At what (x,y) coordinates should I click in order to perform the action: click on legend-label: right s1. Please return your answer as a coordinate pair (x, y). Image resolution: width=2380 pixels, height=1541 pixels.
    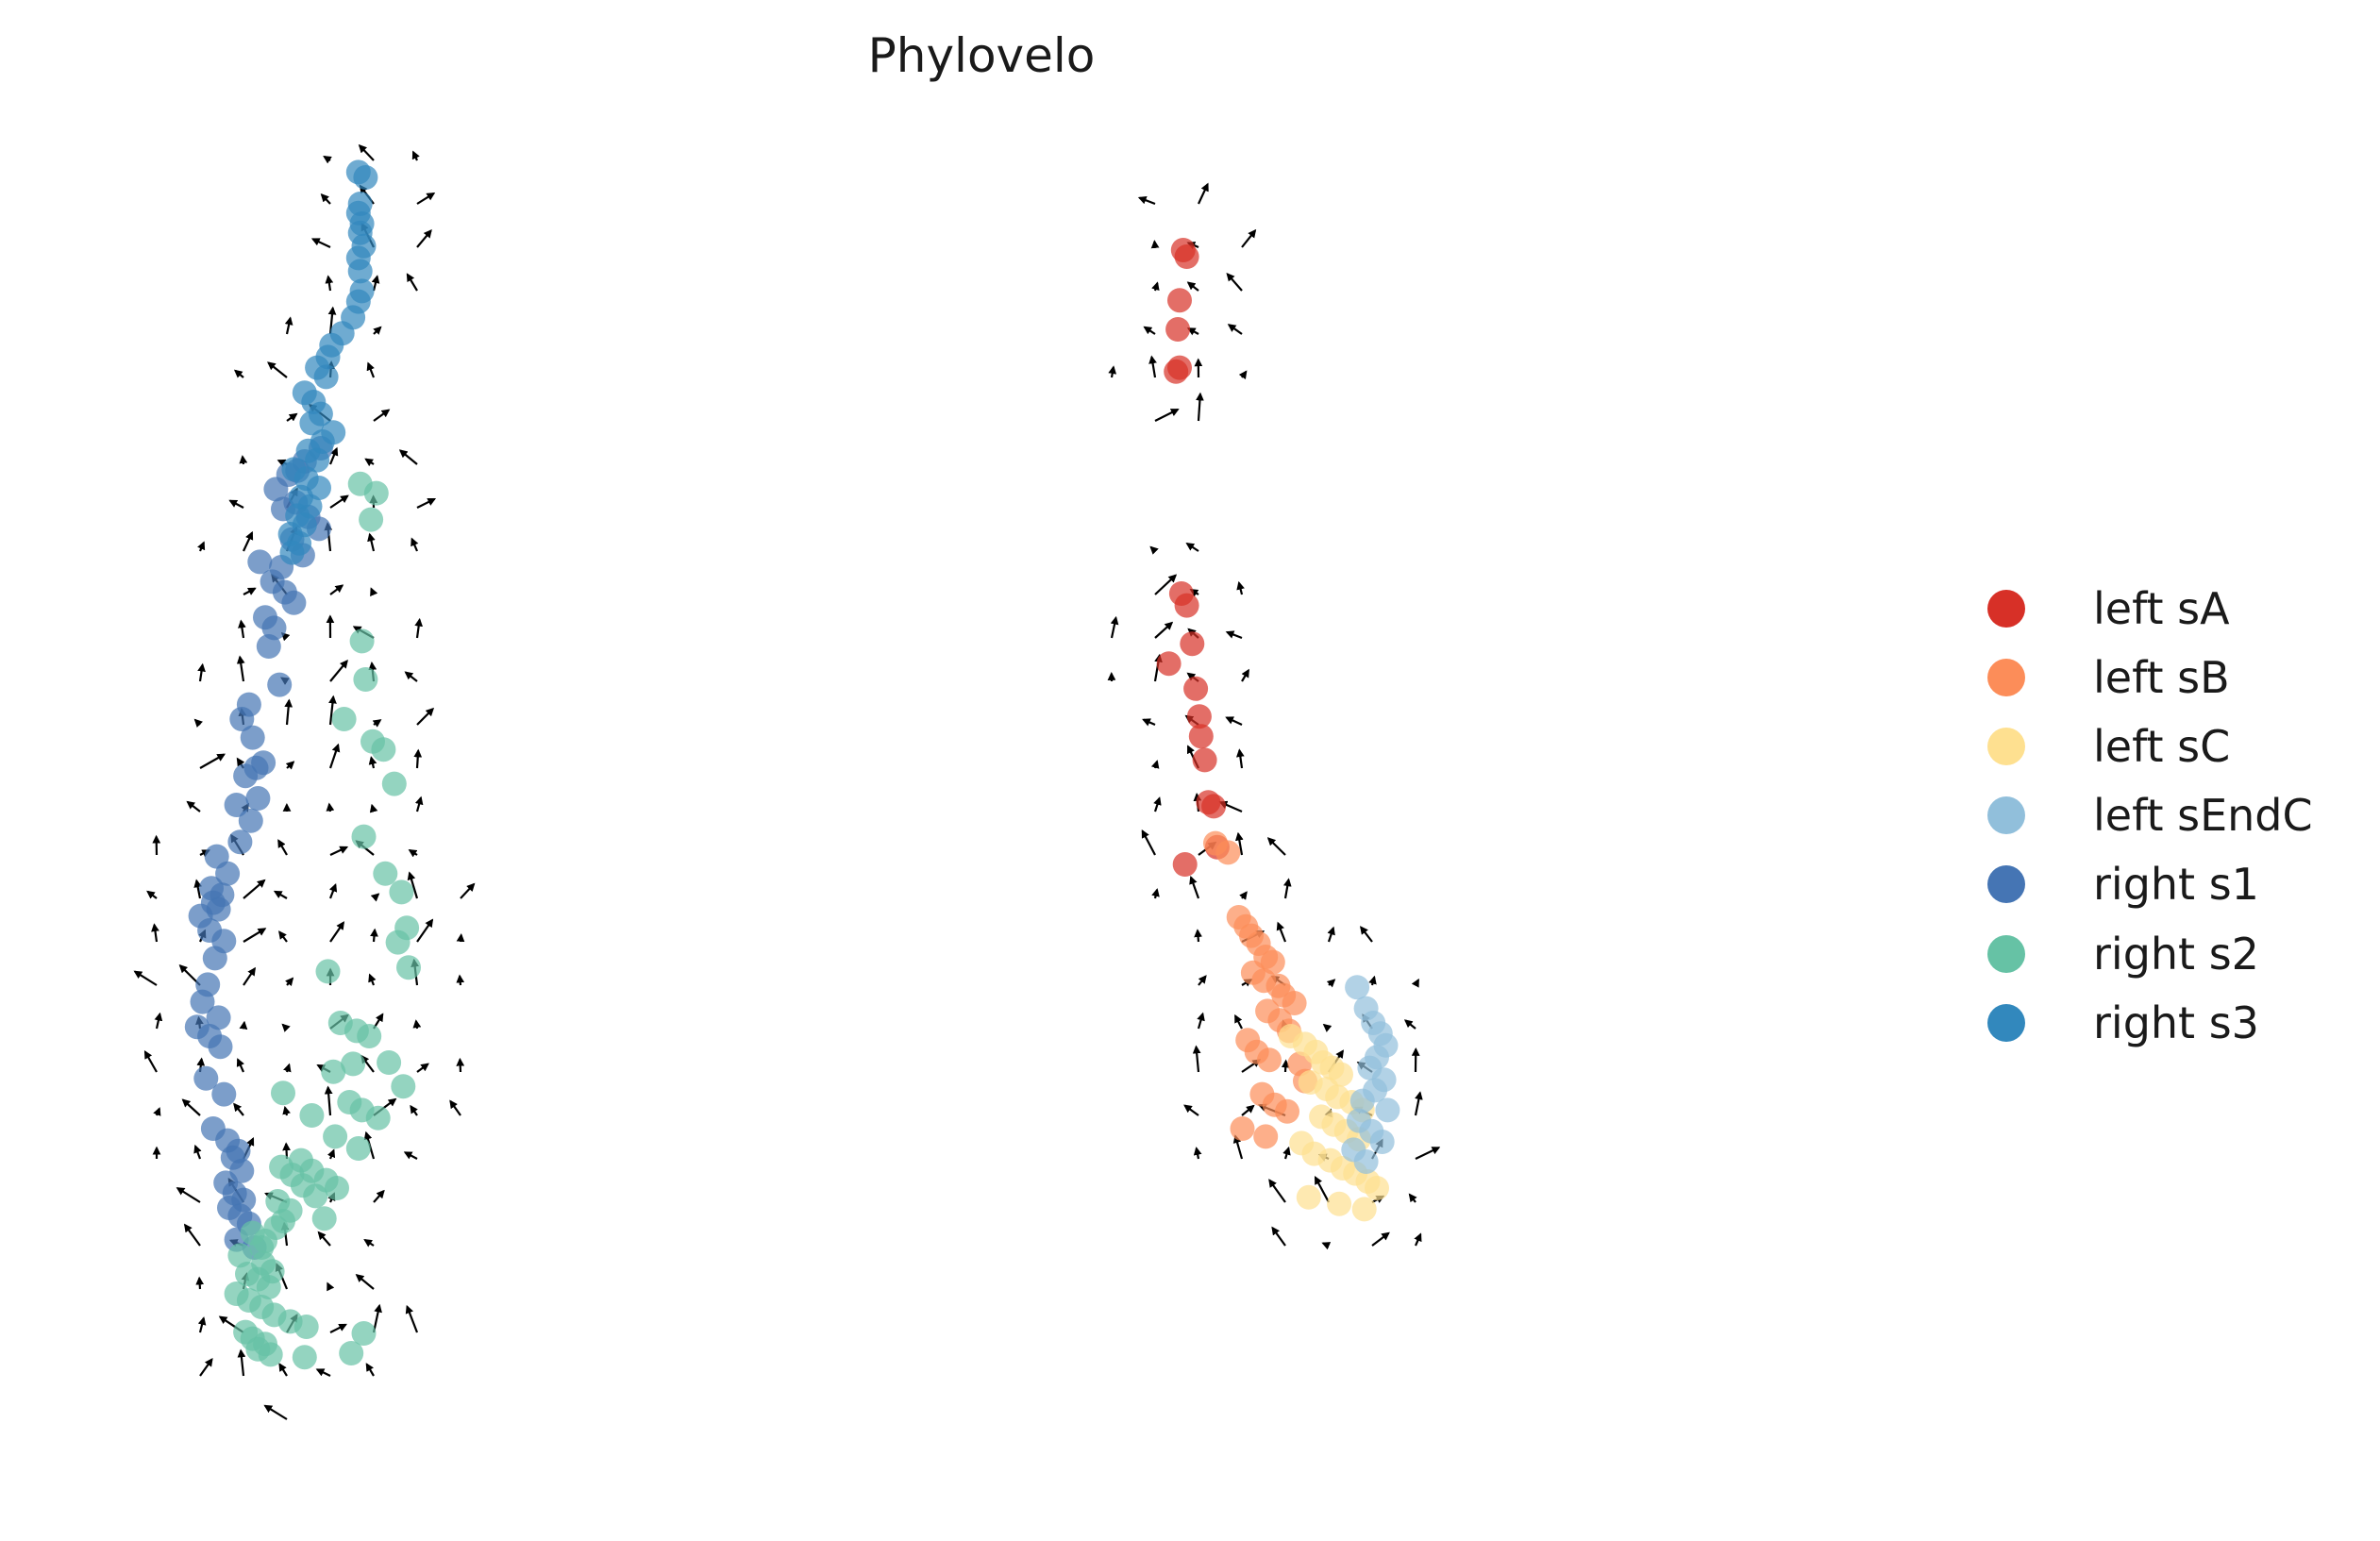
    Looking at the image, I should click on (2176, 885).